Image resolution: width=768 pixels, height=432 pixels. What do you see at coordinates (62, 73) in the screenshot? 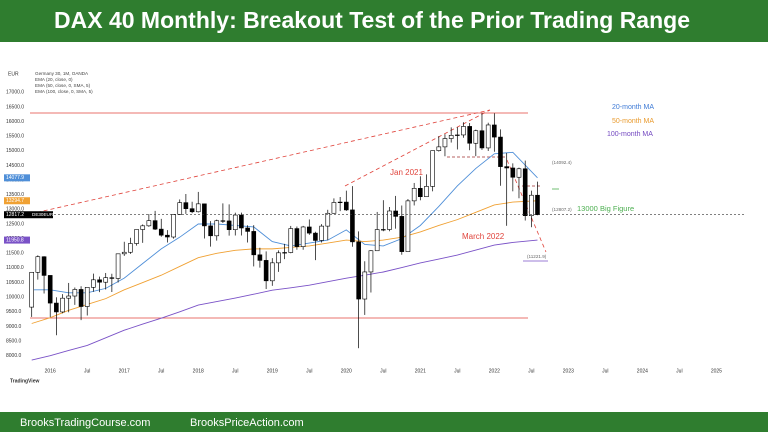
I see `legend-symbol: Germany 30, 1M, OANDA` at bounding box center [62, 73].